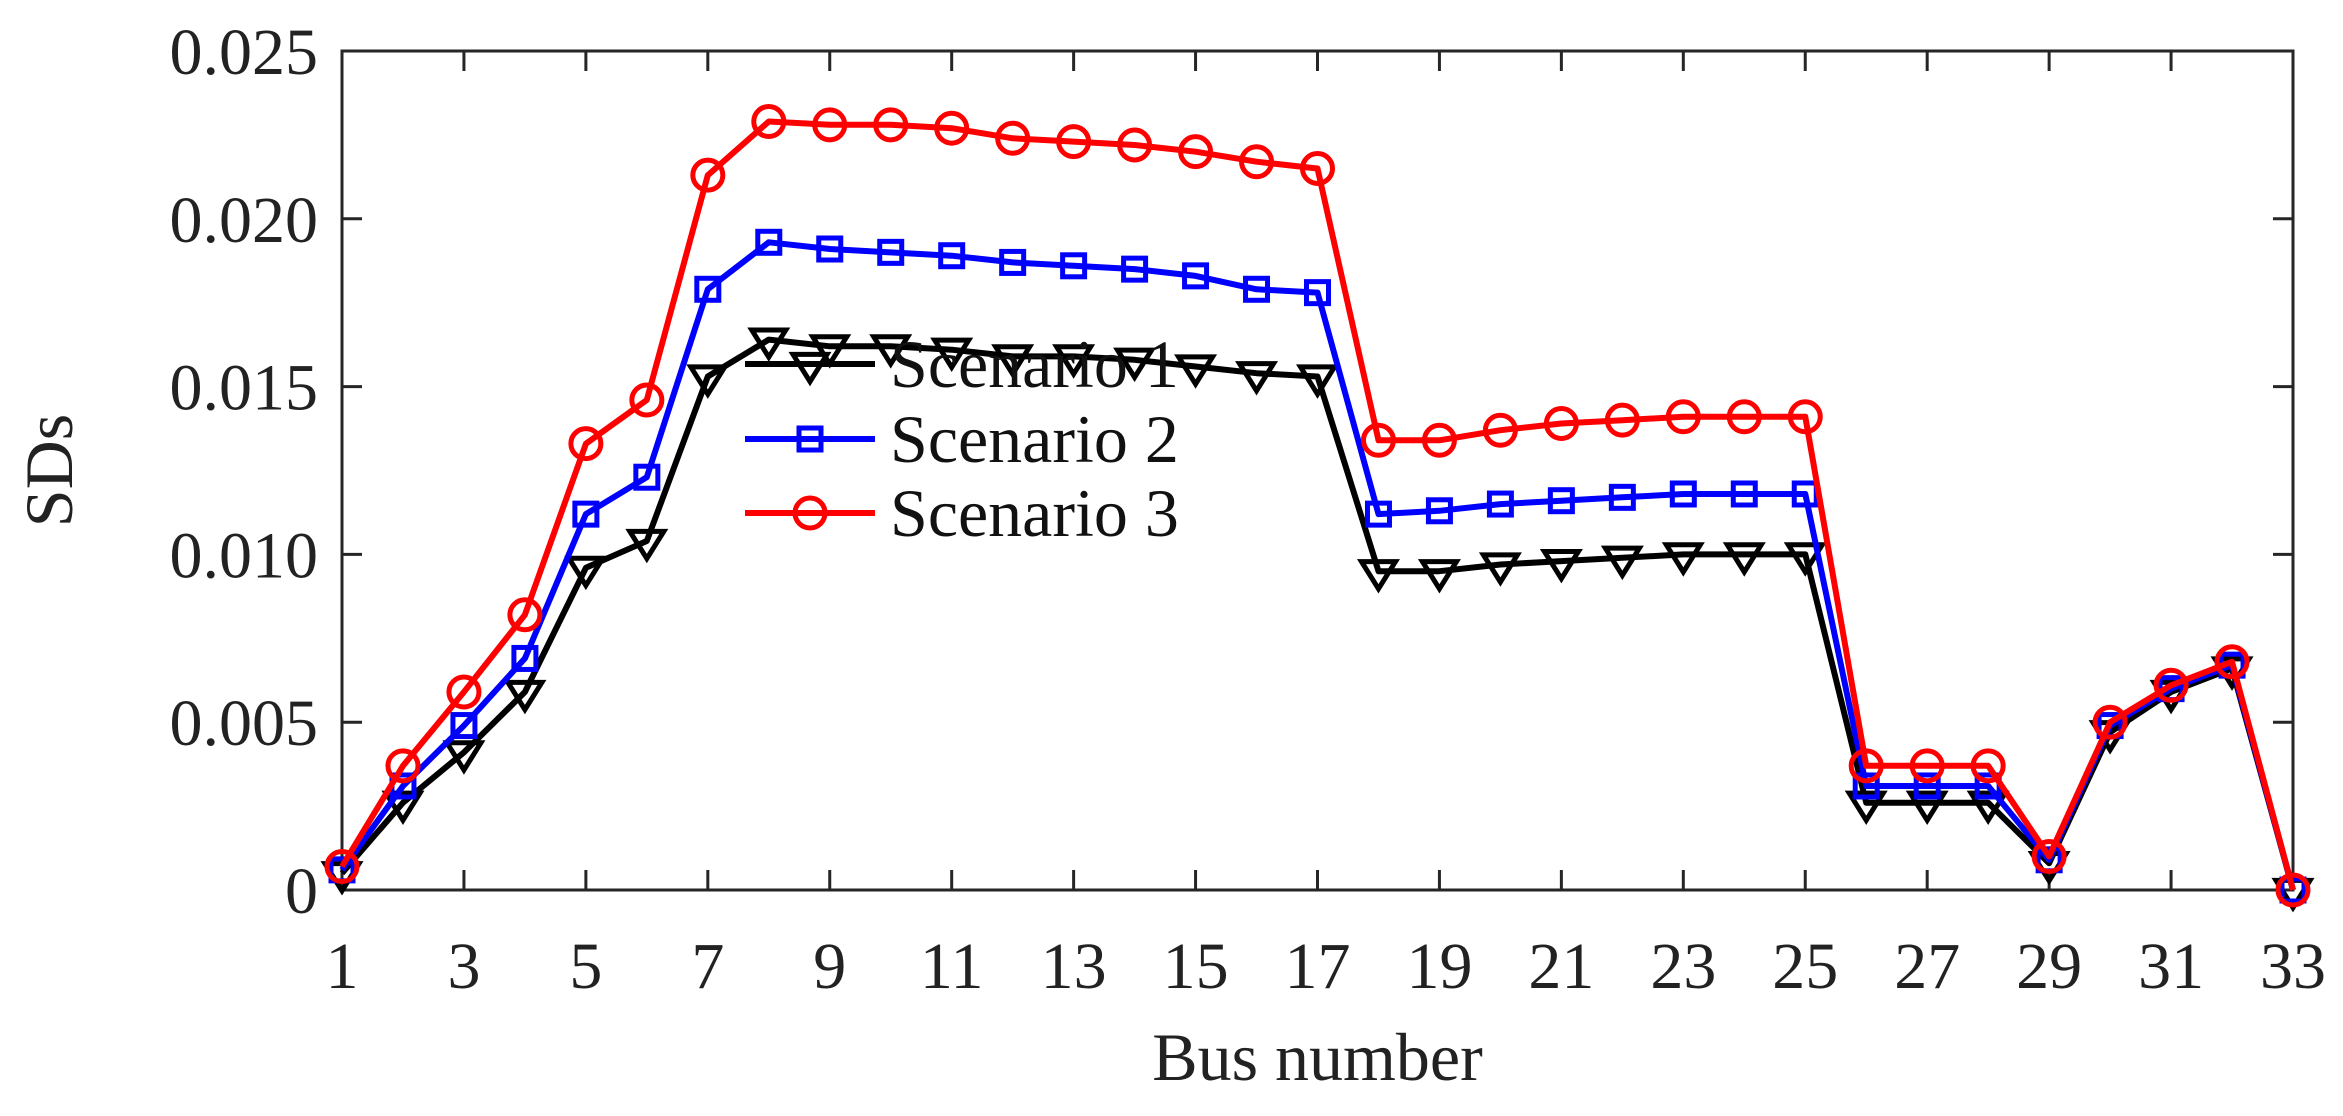 This screenshot has width=2343, height=1116. I want to click on y-axis-title: SDs, so click(49, 470).